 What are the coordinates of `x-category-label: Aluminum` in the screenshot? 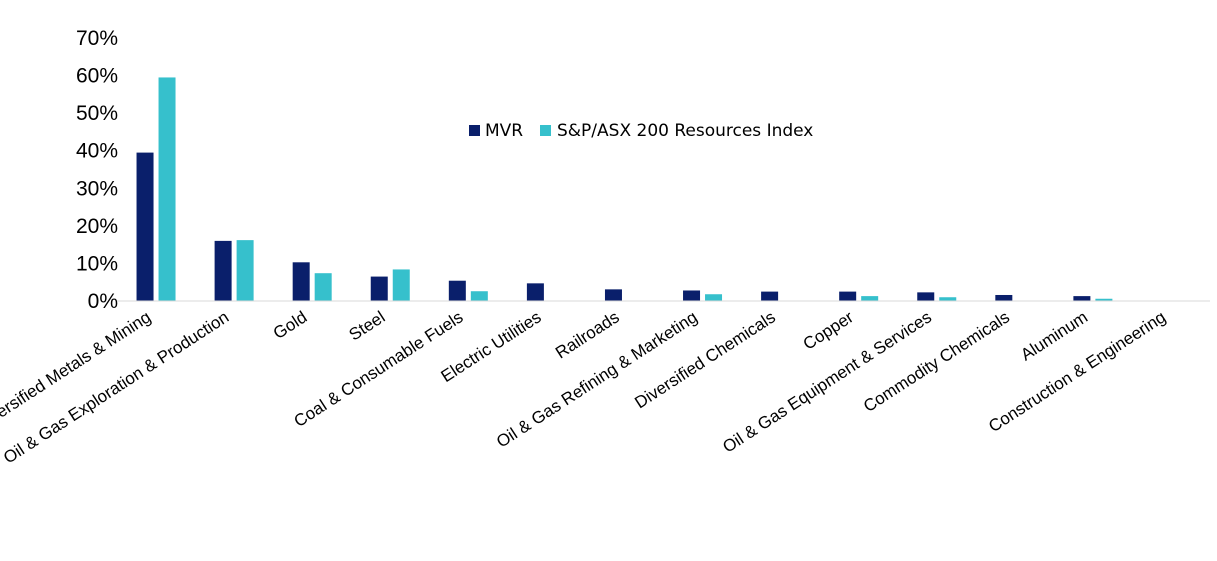 It's located at (1054, 335).